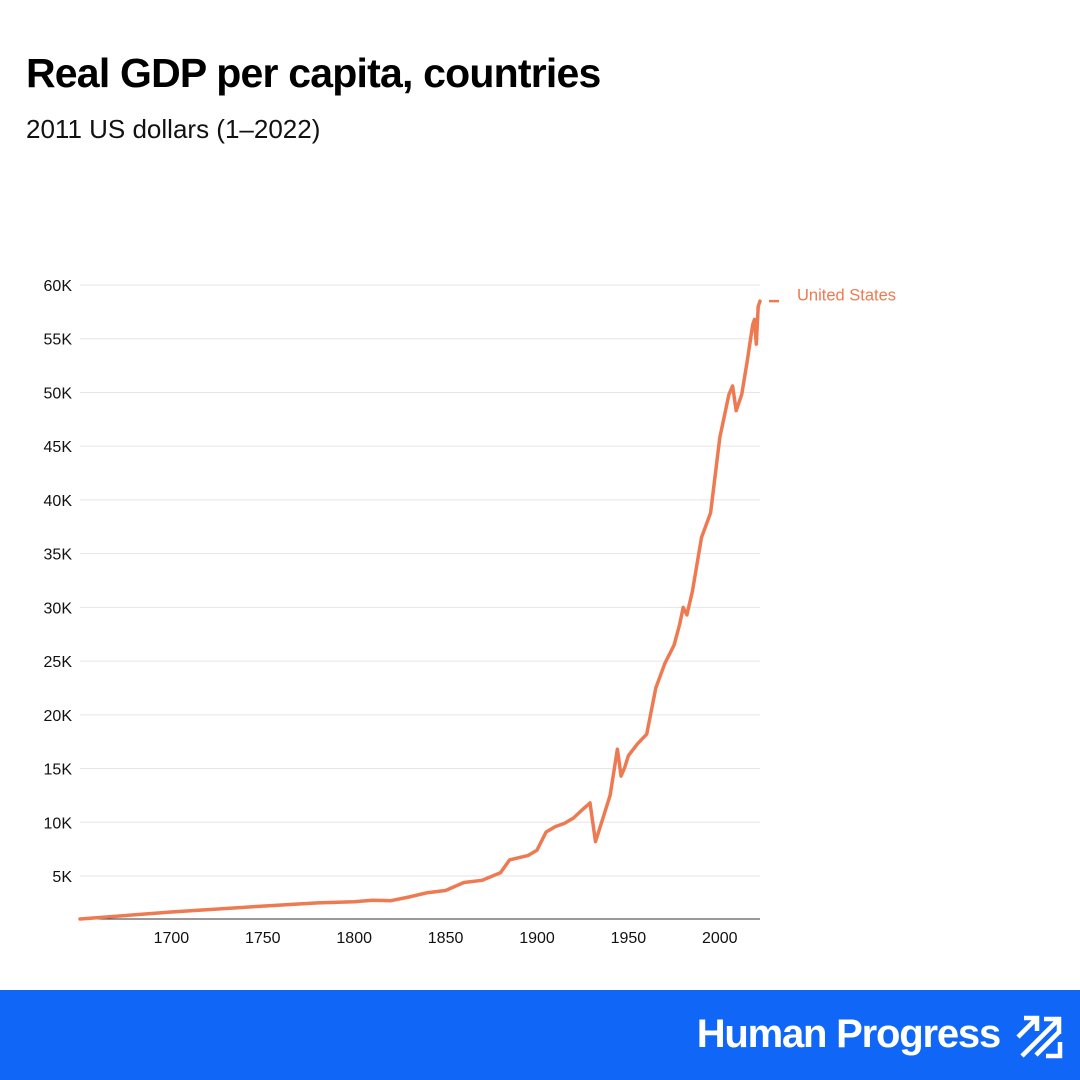  I want to click on footer-banner: Human Progress, so click(540, 1035).